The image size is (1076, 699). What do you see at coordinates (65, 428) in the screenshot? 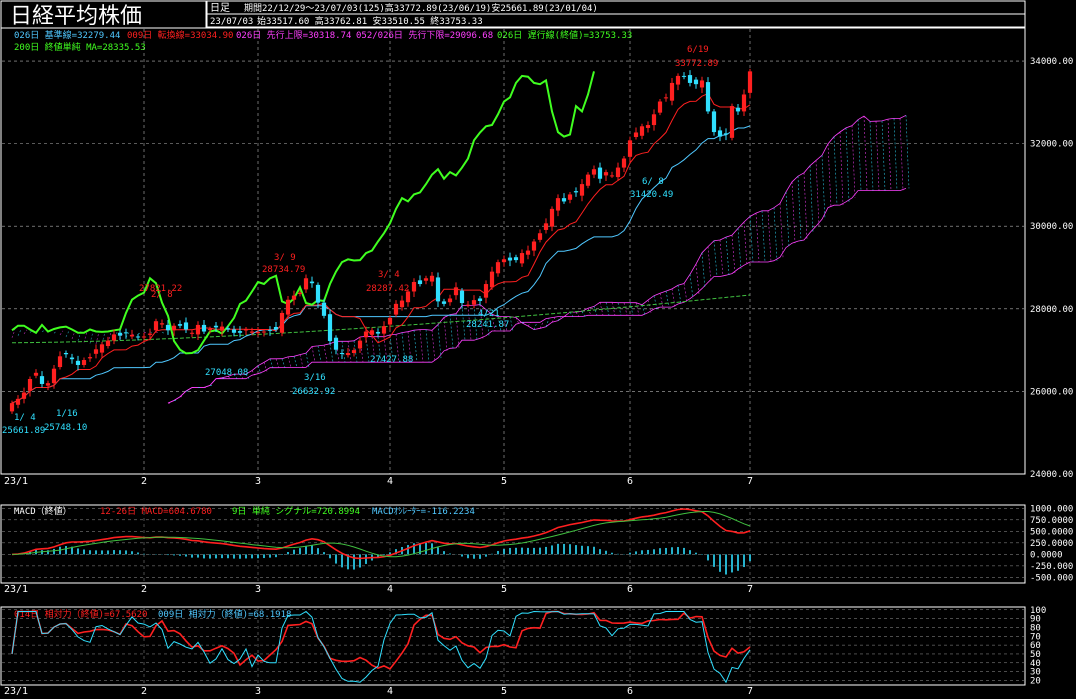
I see `annotation-value: 25748.10` at bounding box center [65, 428].